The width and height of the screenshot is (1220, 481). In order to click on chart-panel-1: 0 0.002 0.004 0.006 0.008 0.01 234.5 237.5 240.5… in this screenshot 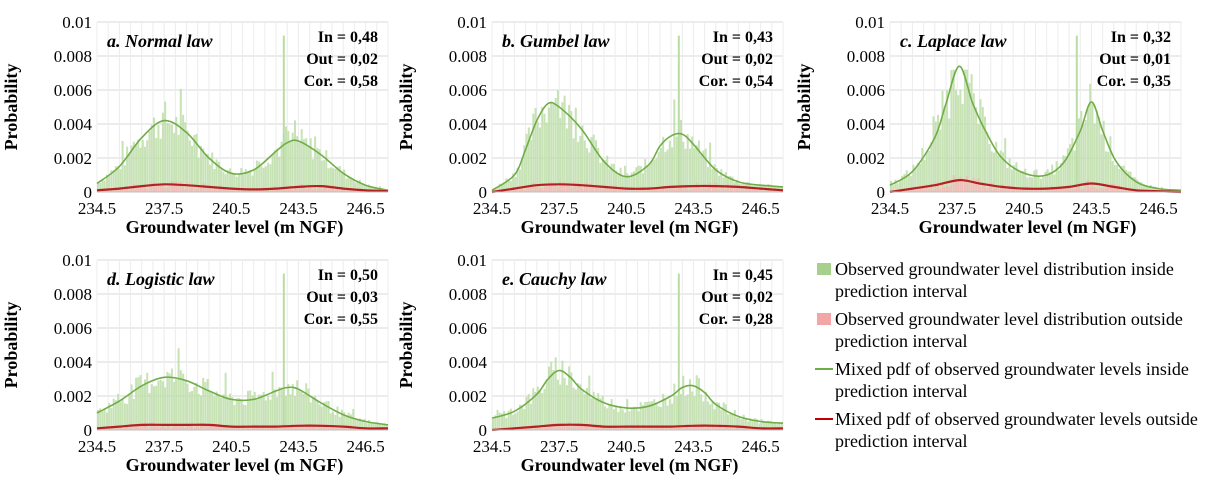, I will do `click(195, 125)`.